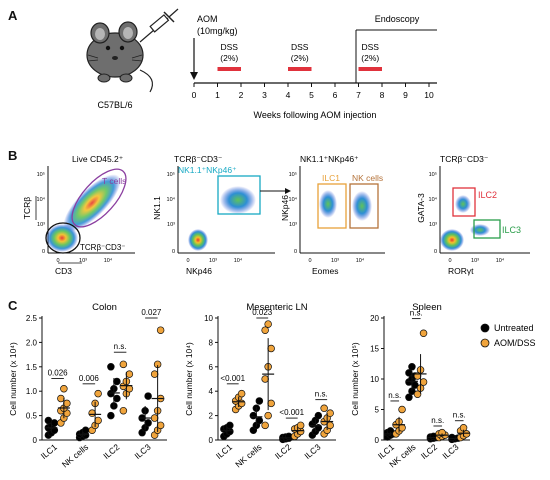 The height and width of the screenshot is (480, 550). Describe the element at coordinates (264, 95) in the screenshot. I see `timeline-tick-label: 3` at that location.